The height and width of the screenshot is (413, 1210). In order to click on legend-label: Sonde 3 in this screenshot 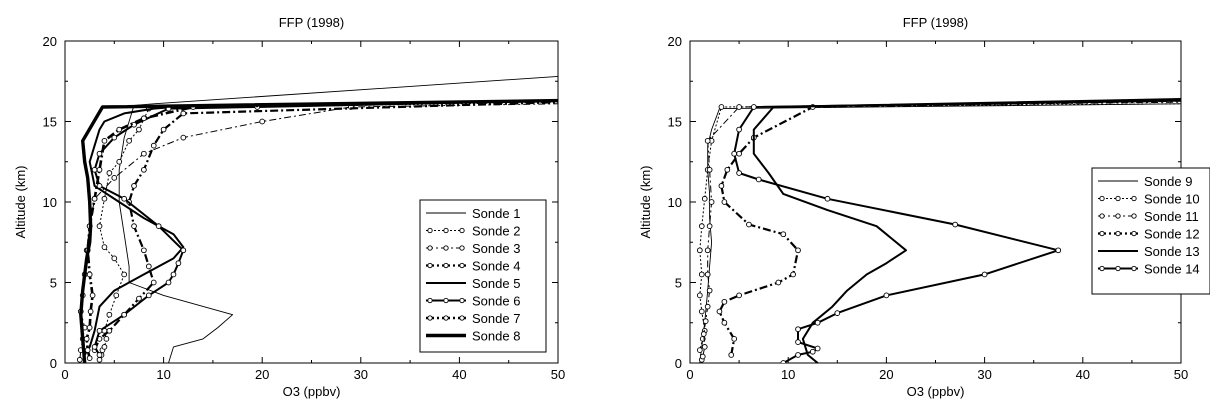, I will do `click(496, 248)`.